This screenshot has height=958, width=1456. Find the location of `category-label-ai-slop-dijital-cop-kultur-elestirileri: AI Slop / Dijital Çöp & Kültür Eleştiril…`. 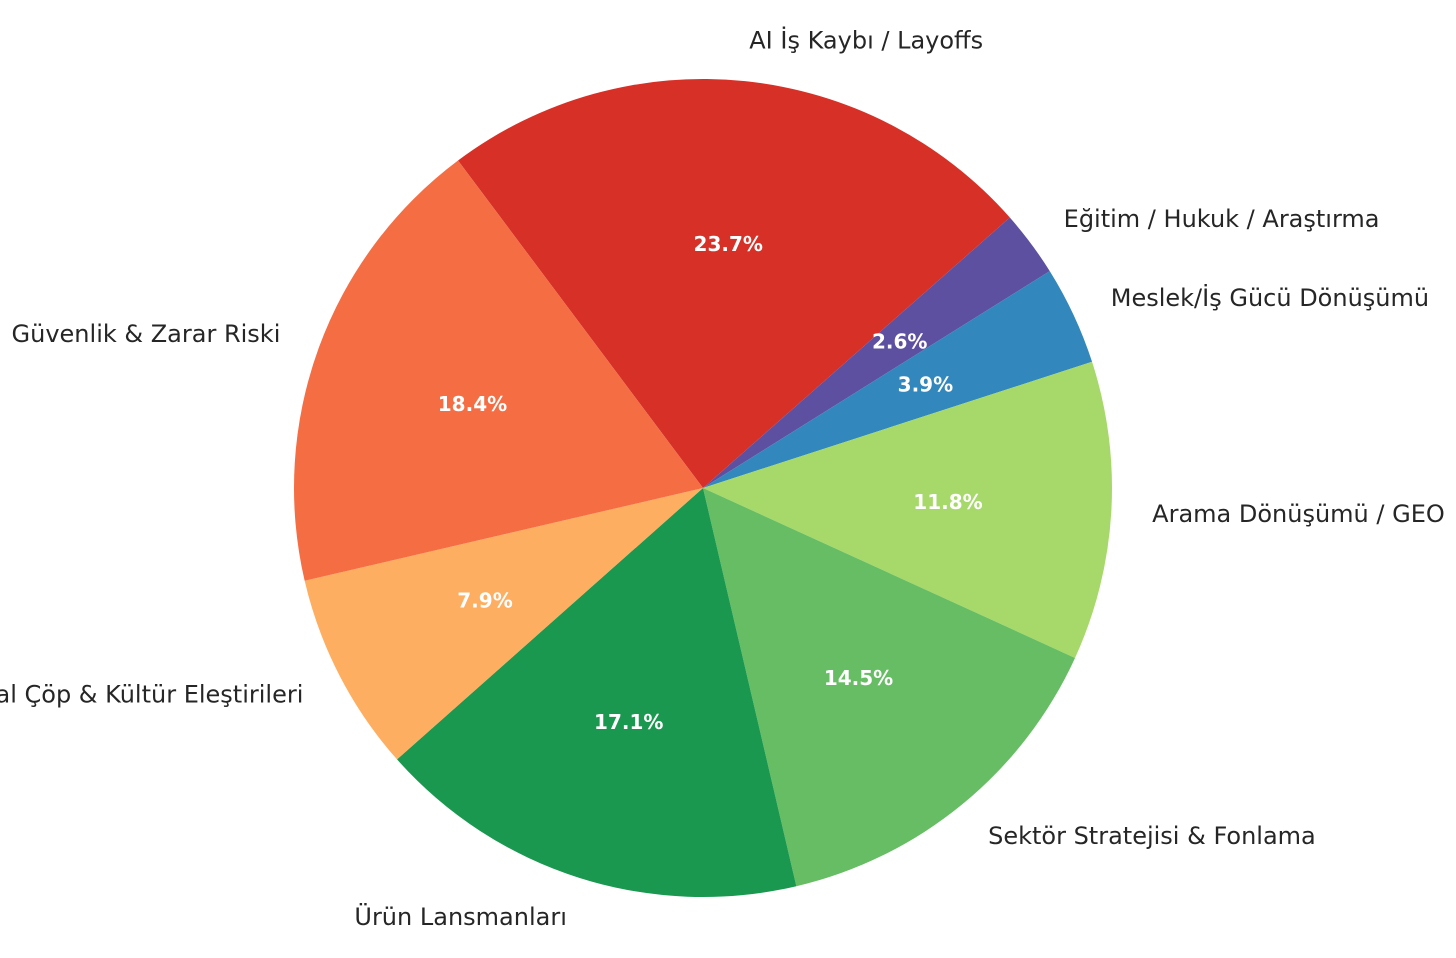

category-label-ai-slop-dijital-cop-kultur-elestirileri: AI Slop / Dijital Çöp & Kültür Eleştiril… is located at coordinates (151, 695).